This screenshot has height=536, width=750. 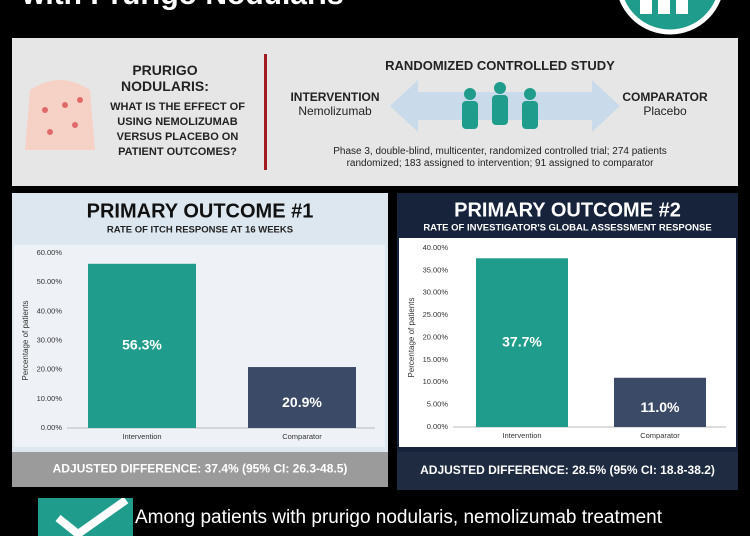 I want to click on chart-subtitle: RATE OF ITCH RESPONSE AT 16 WEEKS, so click(x=200, y=230).